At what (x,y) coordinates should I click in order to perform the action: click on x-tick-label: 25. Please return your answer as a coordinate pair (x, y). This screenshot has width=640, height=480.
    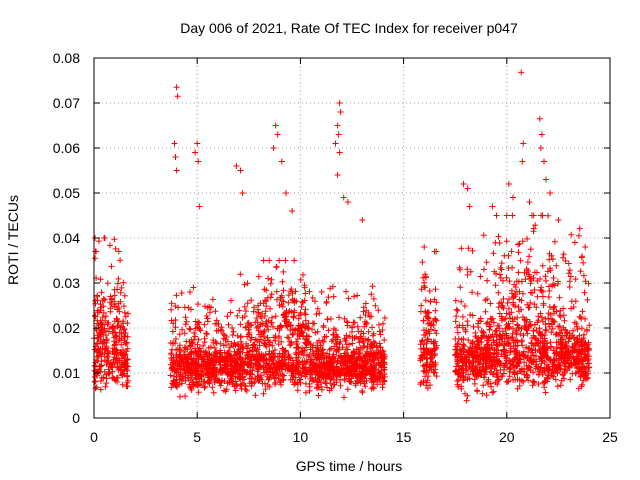
    Looking at the image, I should click on (610, 437).